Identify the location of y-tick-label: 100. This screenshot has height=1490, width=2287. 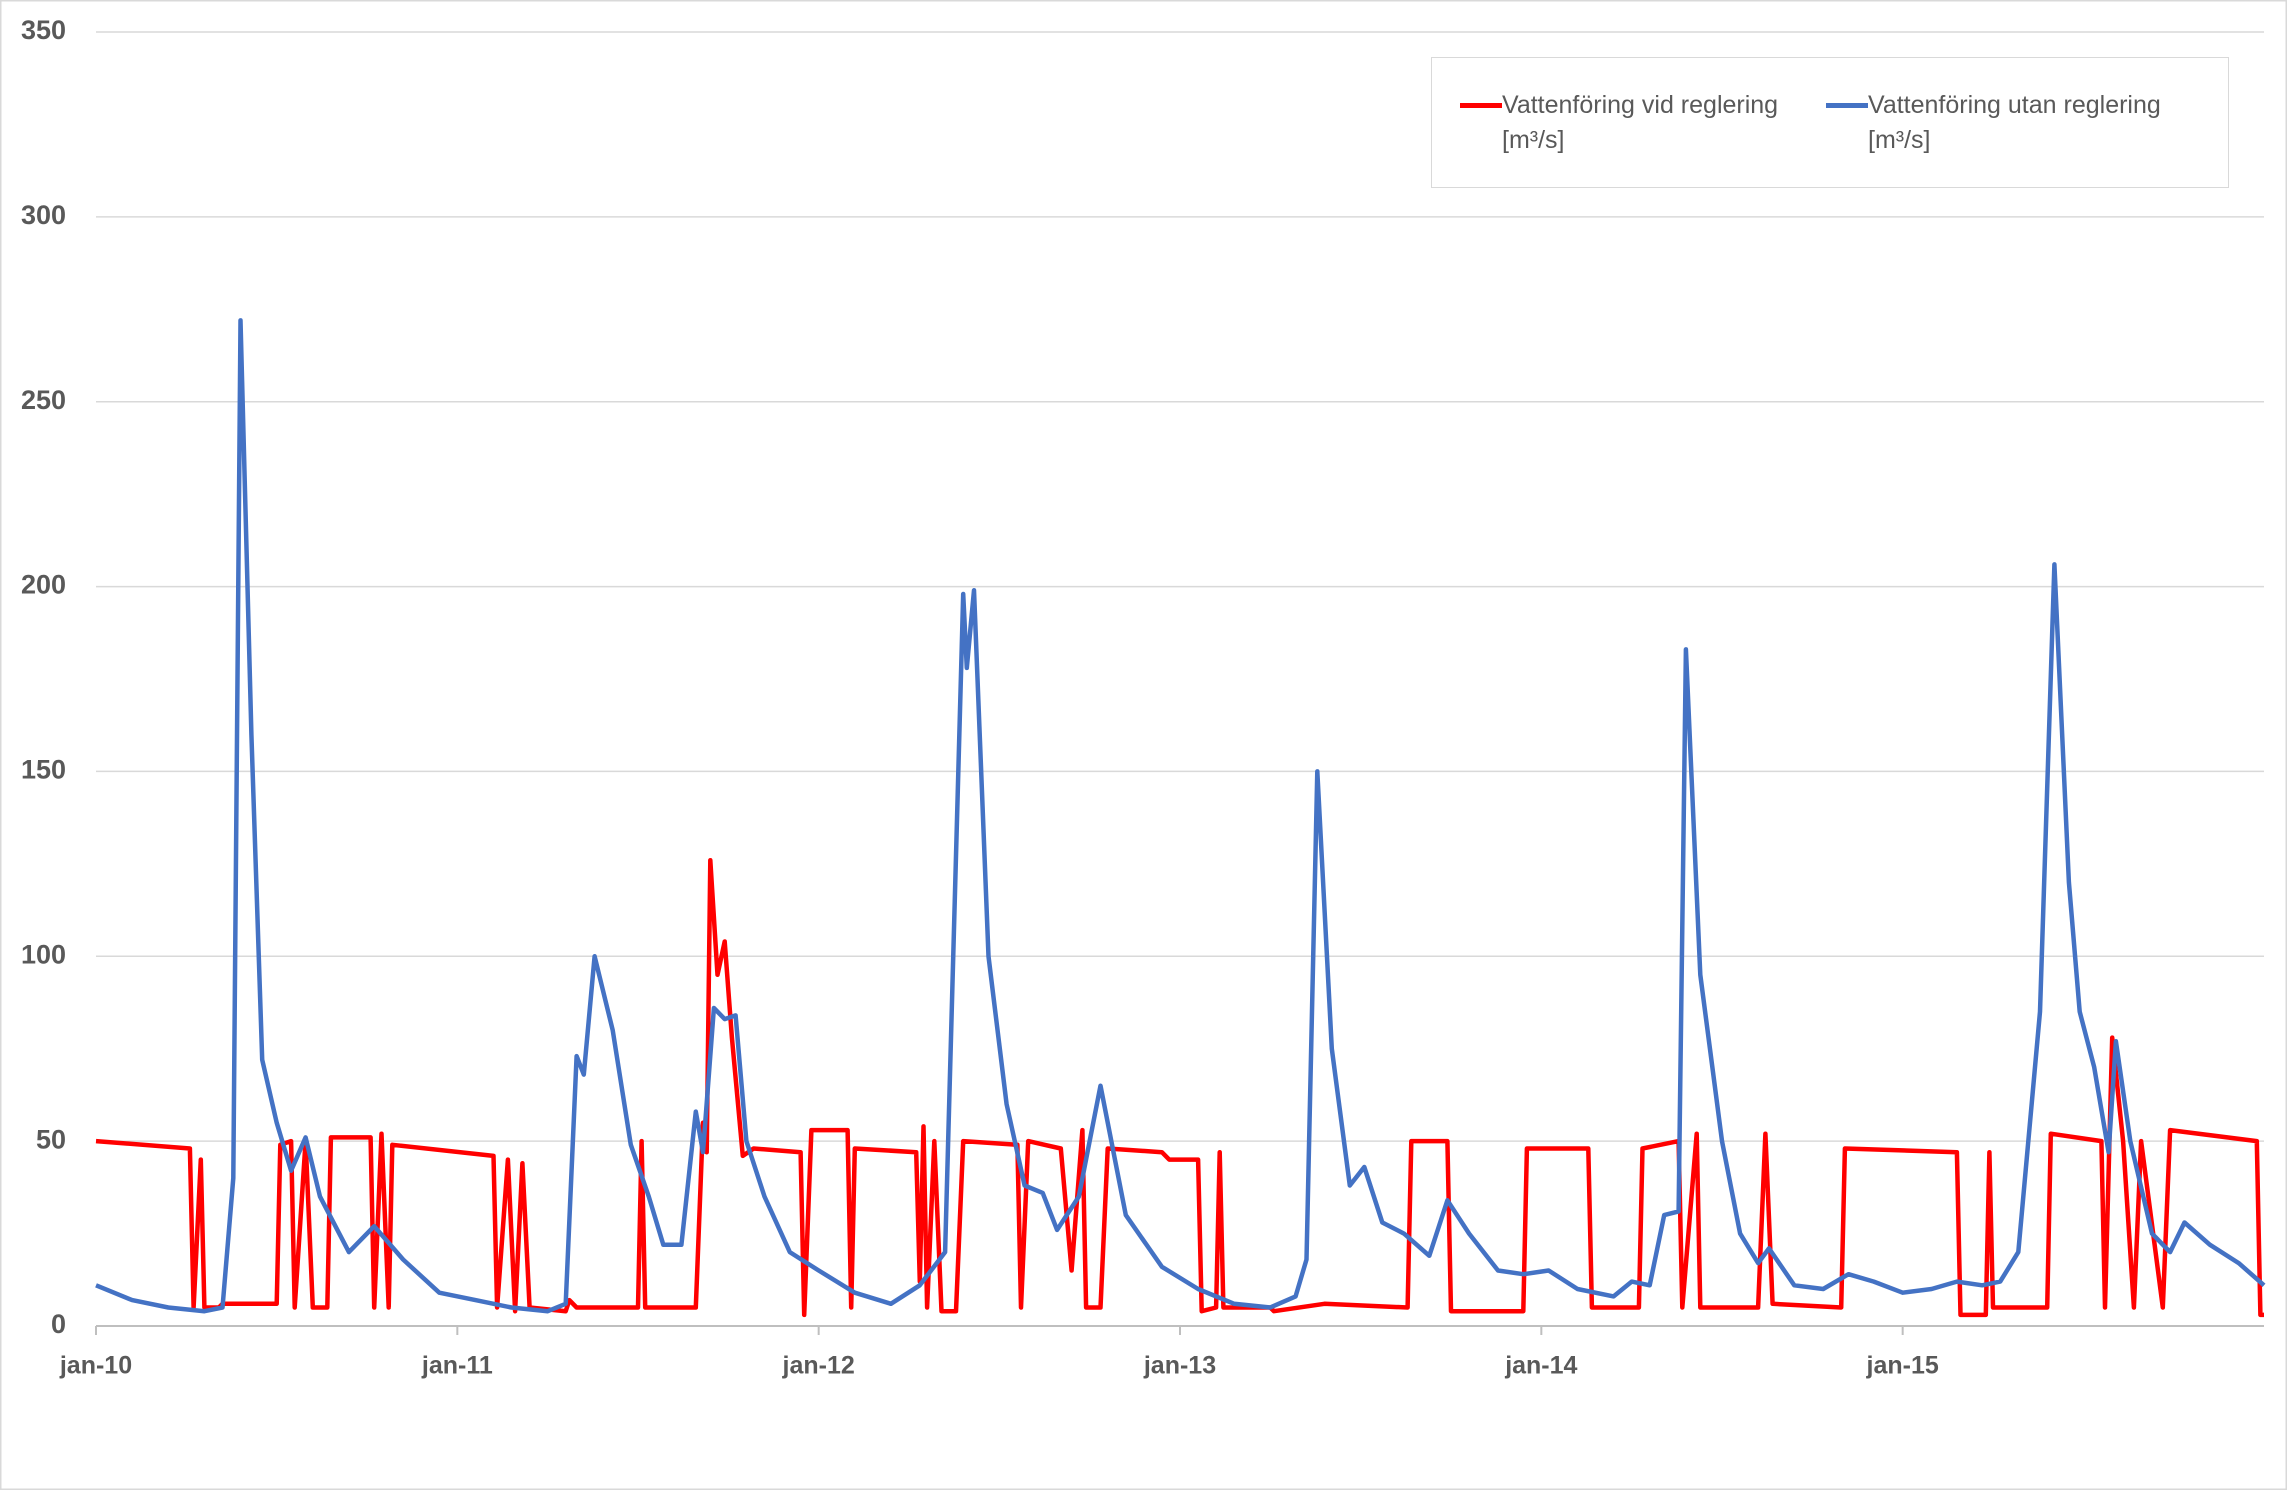
(43, 954).